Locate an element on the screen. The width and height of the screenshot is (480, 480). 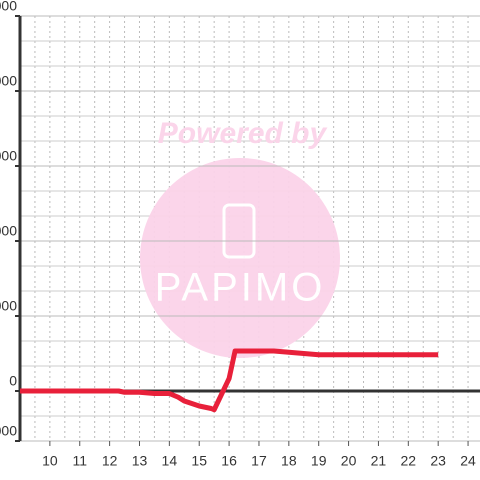
x-tick-label: 17 is located at coordinates (259, 461).